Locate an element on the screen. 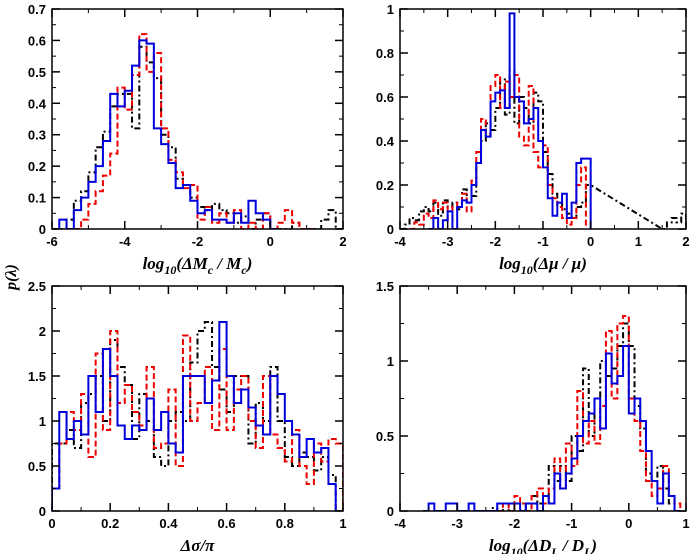 The width and height of the screenshot is (692, 554). x-axis-label: log10(Δμ / μ) is located at coordinates (543, 265).